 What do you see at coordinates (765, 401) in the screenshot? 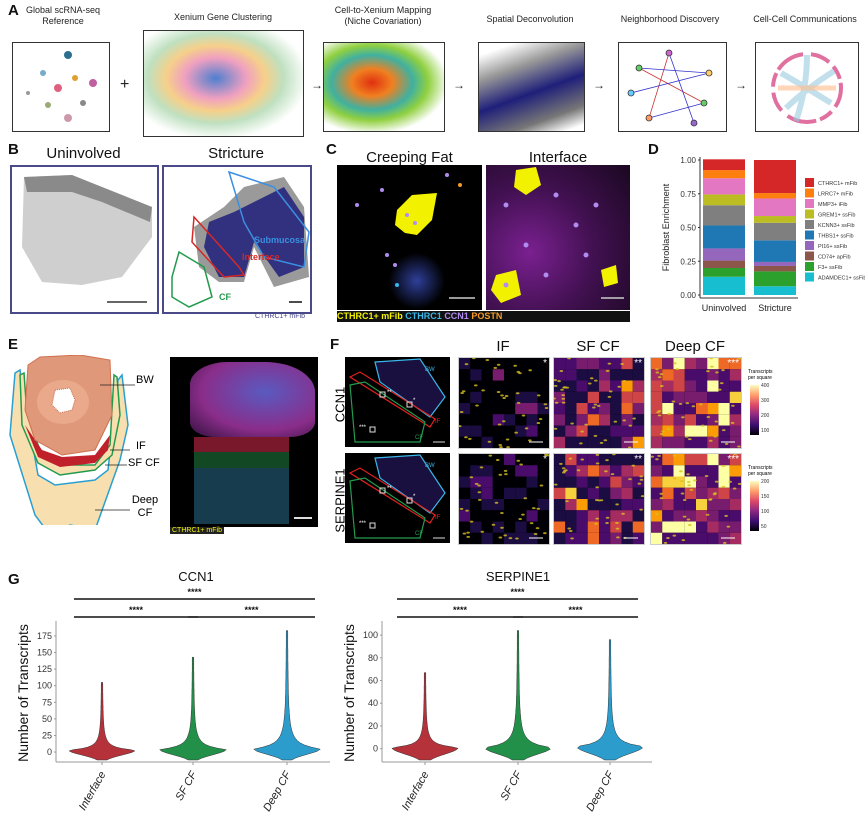
I see `colorbar-tick: 300` at bounding box center [765, 401].